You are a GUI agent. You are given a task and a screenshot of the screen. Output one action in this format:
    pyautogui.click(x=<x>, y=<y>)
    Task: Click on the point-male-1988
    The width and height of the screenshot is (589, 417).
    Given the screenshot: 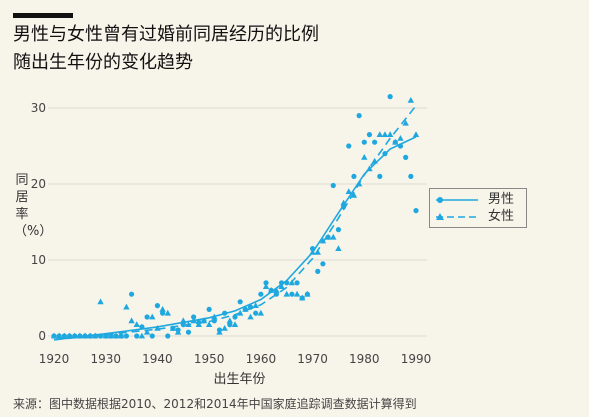 What is the action you would take?
    pyautogui.click(x=406, y=157)
    